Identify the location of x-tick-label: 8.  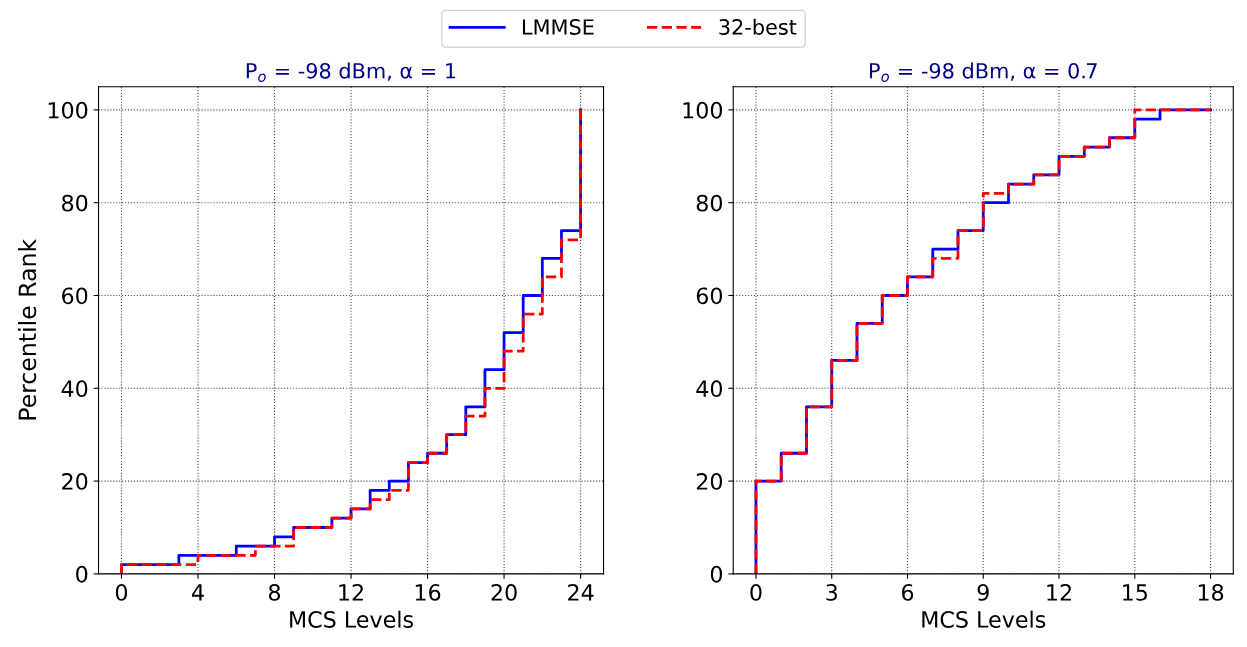
(274, 592).